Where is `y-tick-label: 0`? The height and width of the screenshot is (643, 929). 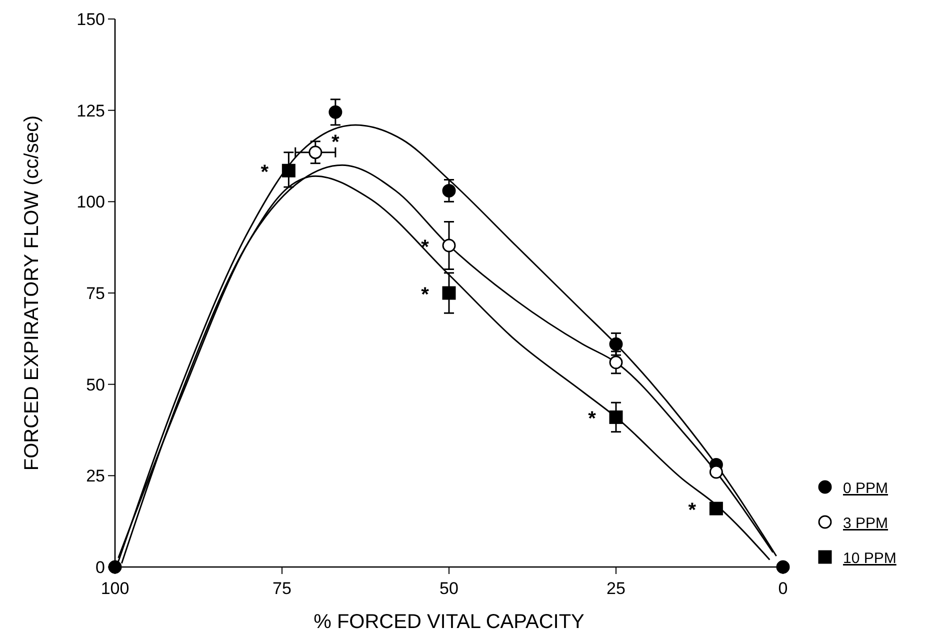
y-tick-label: 0 is located at coordinates (100, 567).